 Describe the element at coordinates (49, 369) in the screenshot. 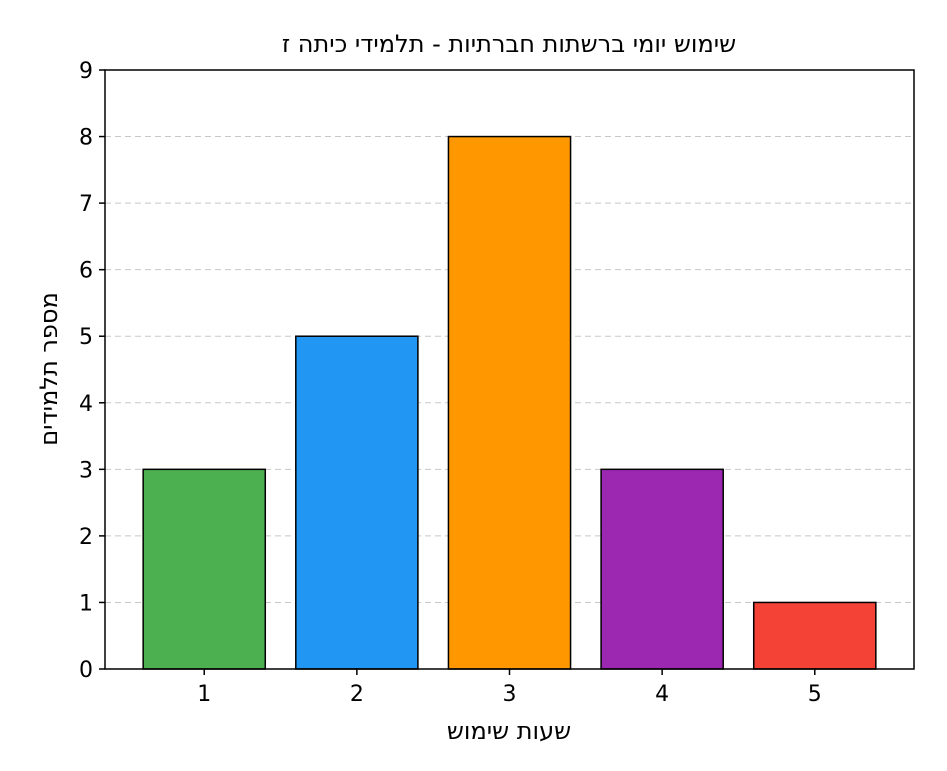

I see `y-axis-label: מספר תלמידים` at that location.